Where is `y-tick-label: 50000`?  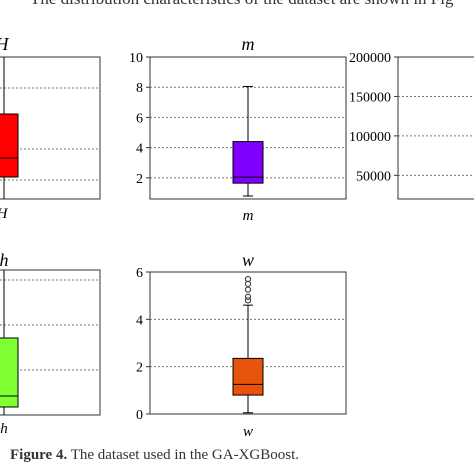
y-tick-label: 50000 is located at coordinates (373, 176).